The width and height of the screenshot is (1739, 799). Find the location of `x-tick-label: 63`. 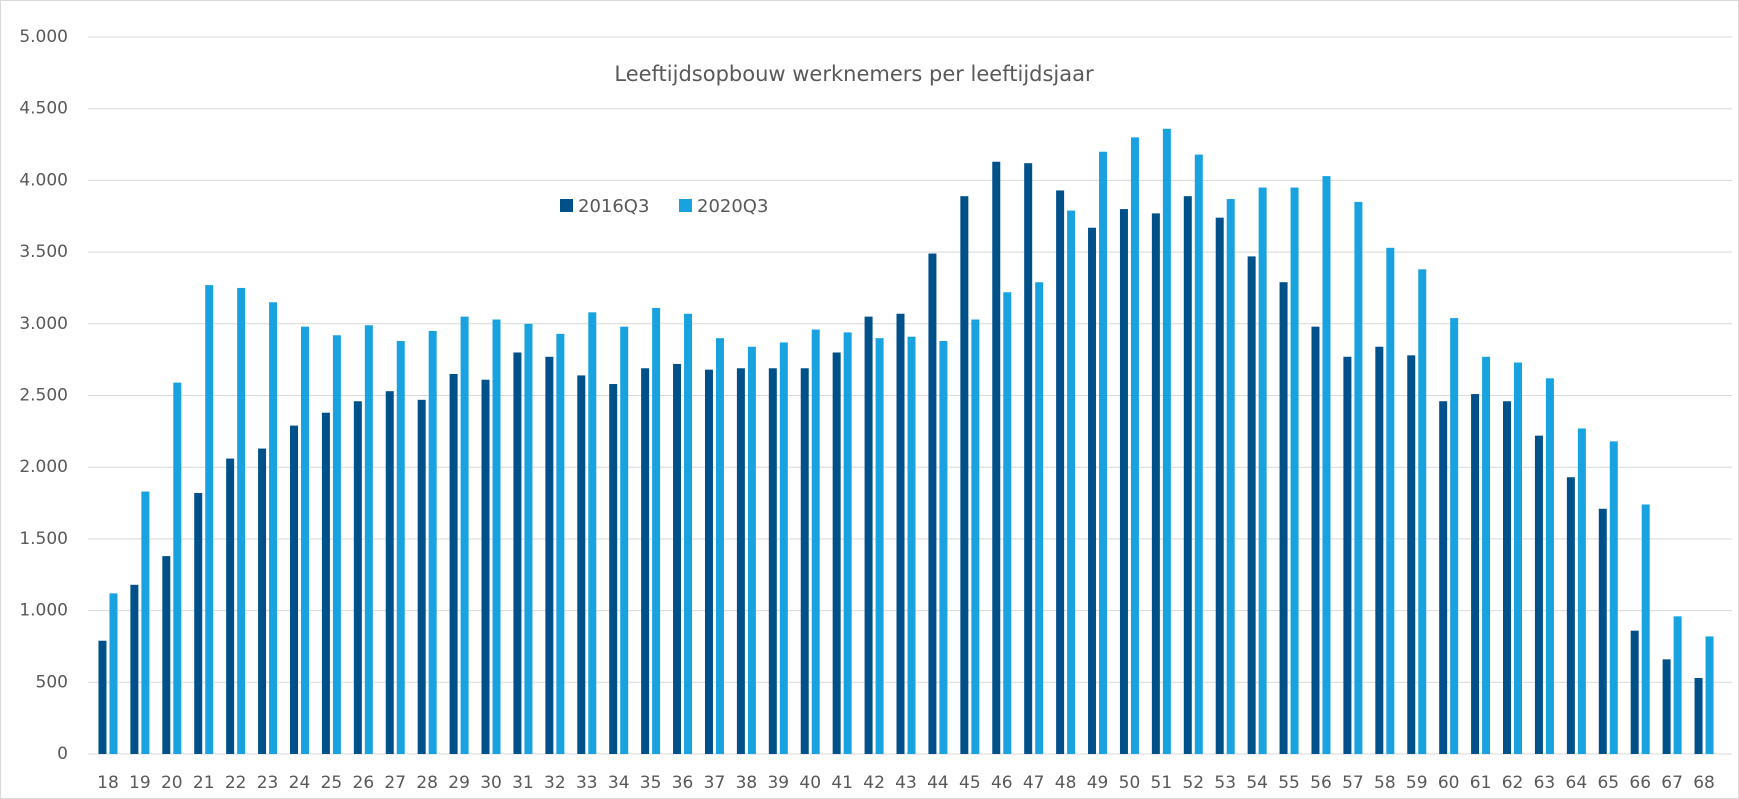

x-tick-label: 63 is located at coordinates (1545, 783).